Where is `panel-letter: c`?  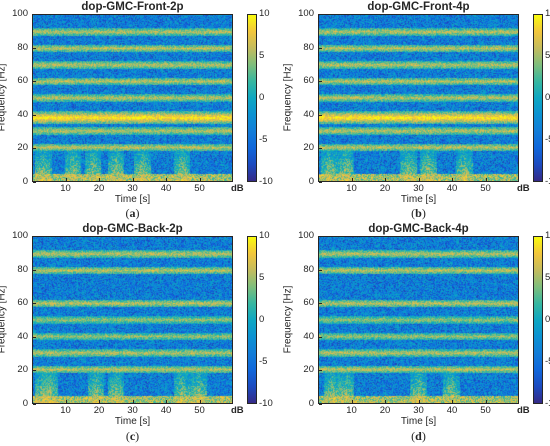 panel-letter: c is located at coordinates (132, 436).